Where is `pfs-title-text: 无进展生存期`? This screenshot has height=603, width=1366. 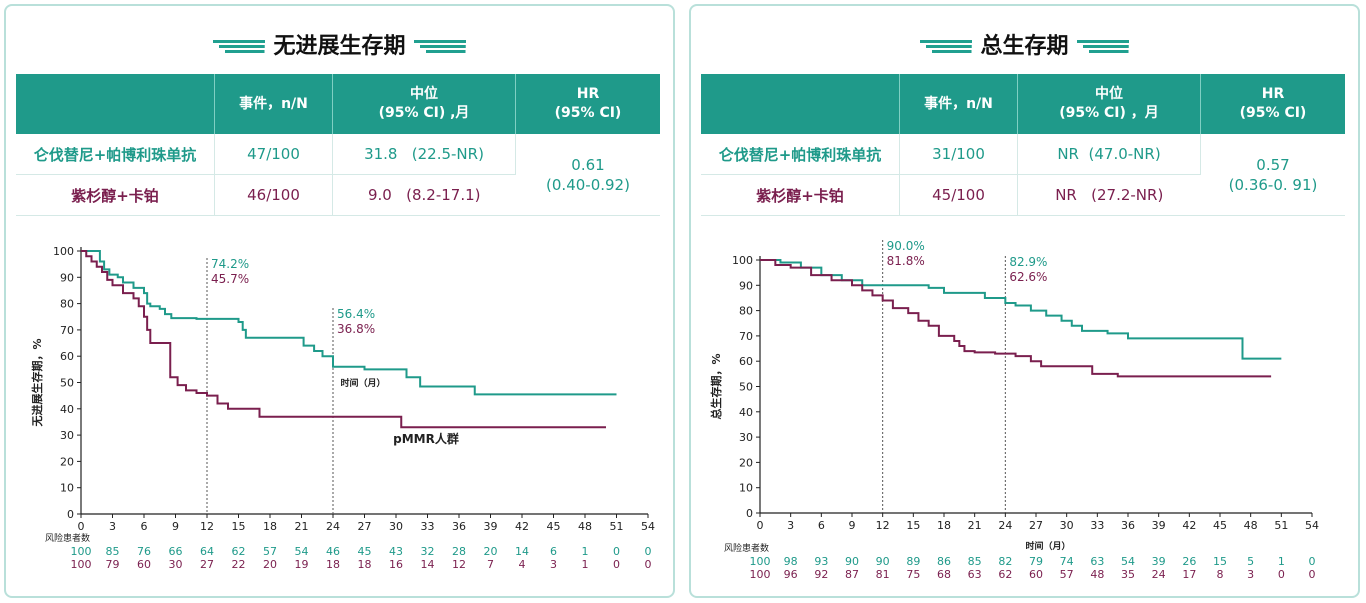 pfs-title-text: 无进展生存期 is located at coordinates (339, 46).